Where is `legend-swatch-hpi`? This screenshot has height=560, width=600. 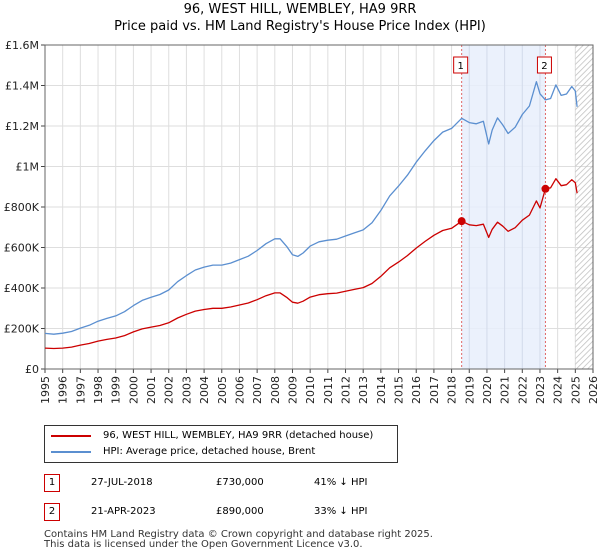 legend-swatch-hpi is located at coordinates (71, 452).